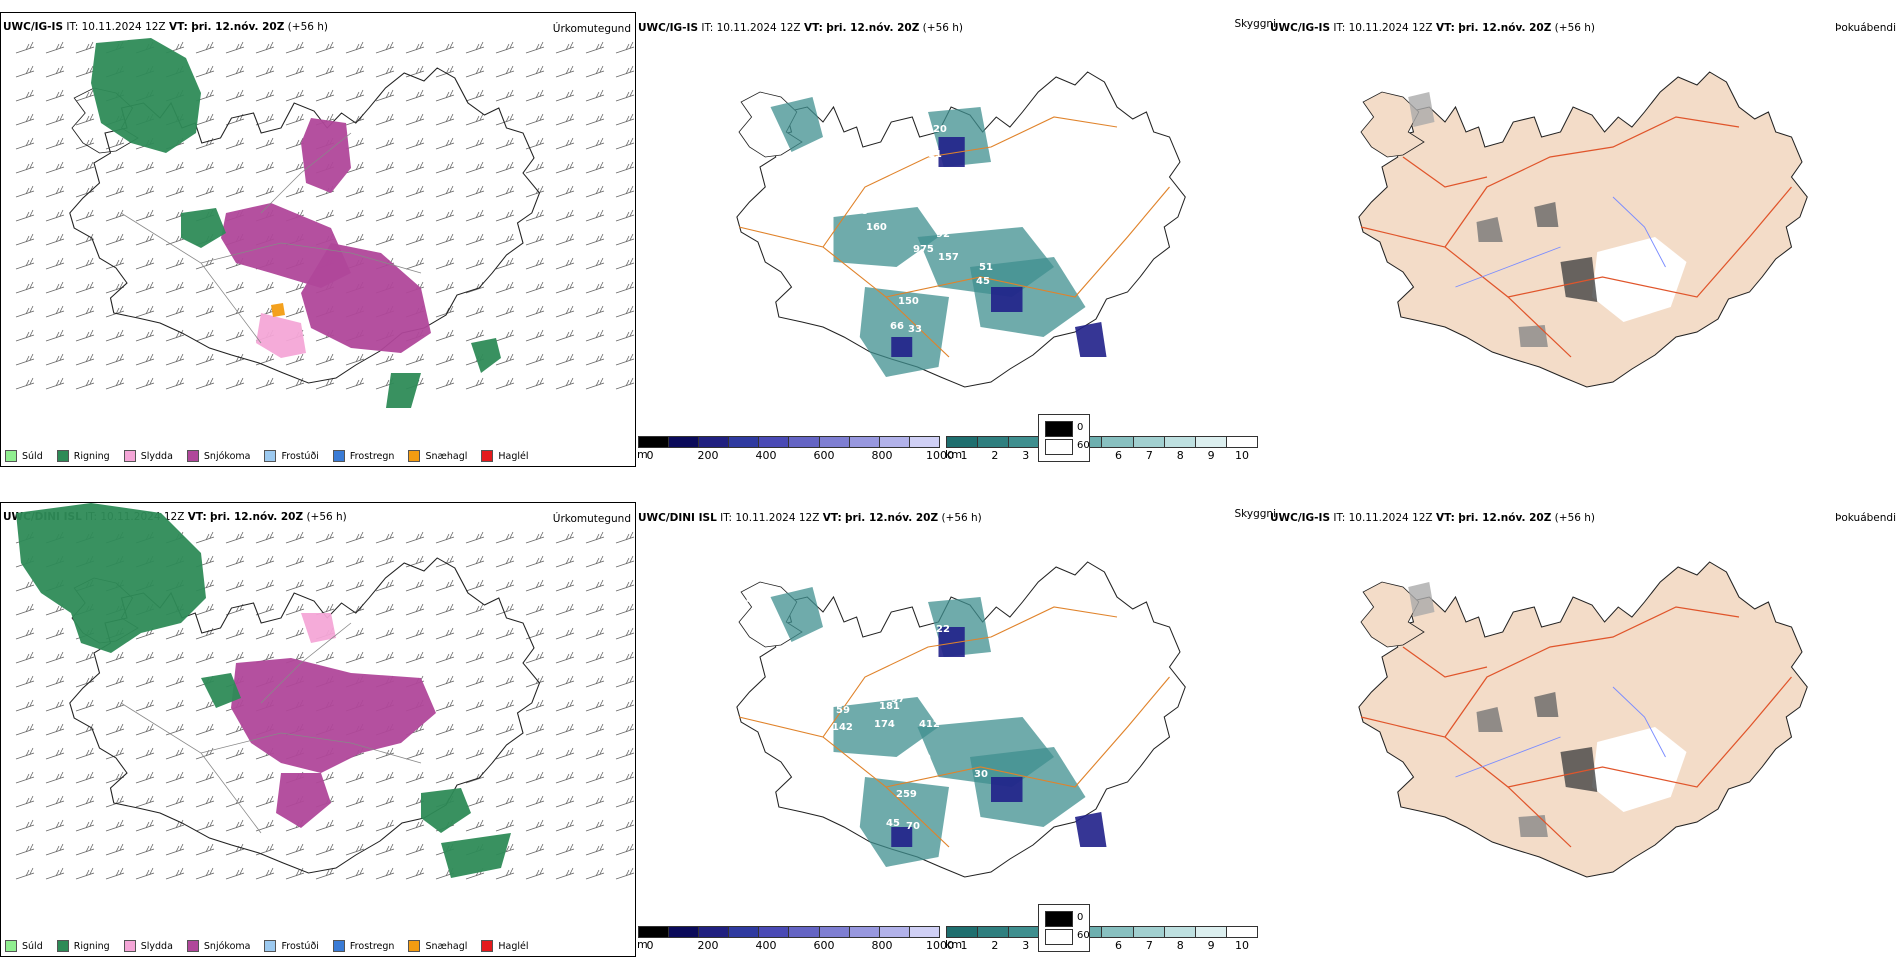  What do you see at coordinates (32, 456) in the screenshot?
I see `legend-label: Súld` at bounding box center [32, 456].